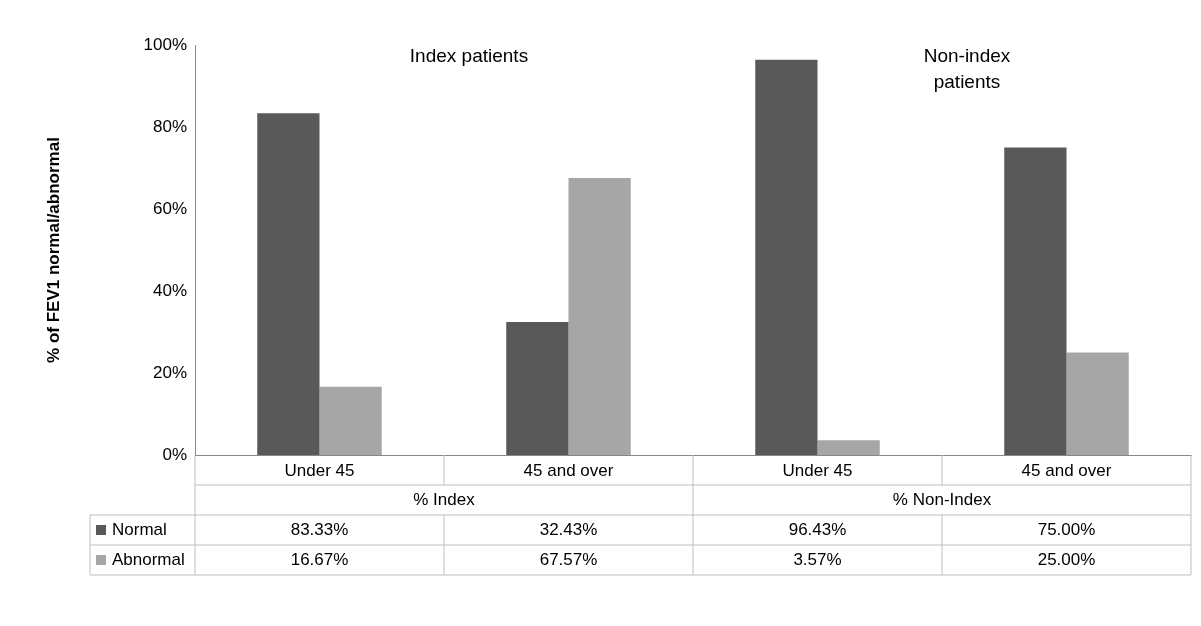  Describe the element at coordinates (1066, 529) in the screenshot. I see `data-label: 75.00%` at that location.